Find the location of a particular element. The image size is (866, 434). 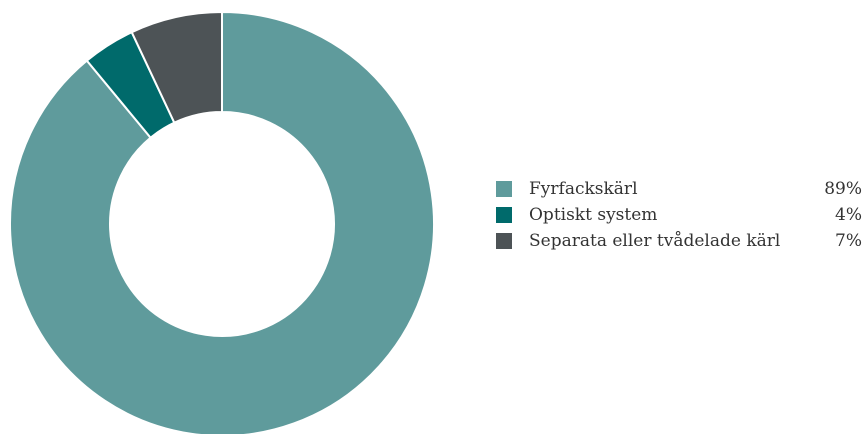

legend-item-optiskt-system: Optiskt system 4% is located at coordinates (679, 215).